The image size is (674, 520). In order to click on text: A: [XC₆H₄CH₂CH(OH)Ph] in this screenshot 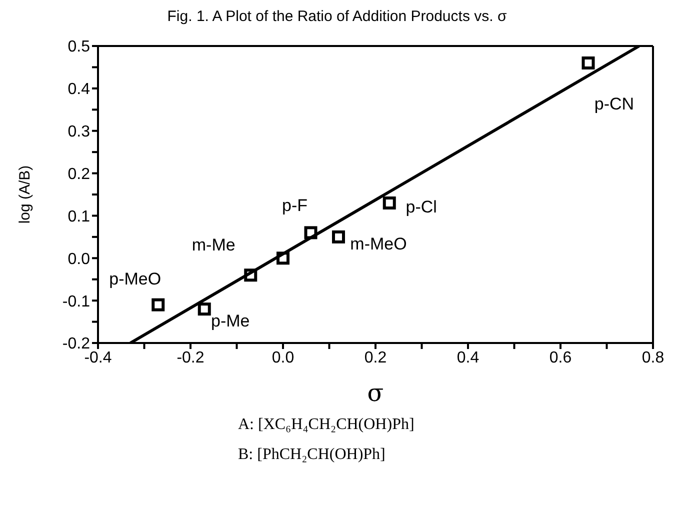, I will do `click(327, 425)`.